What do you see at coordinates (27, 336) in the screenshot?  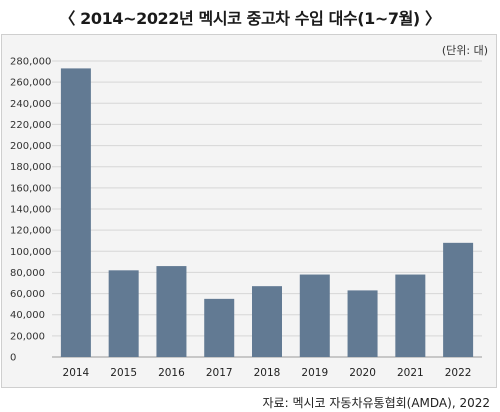 I see `y-tick-label: 20,000` at bounding box center [27, 336].